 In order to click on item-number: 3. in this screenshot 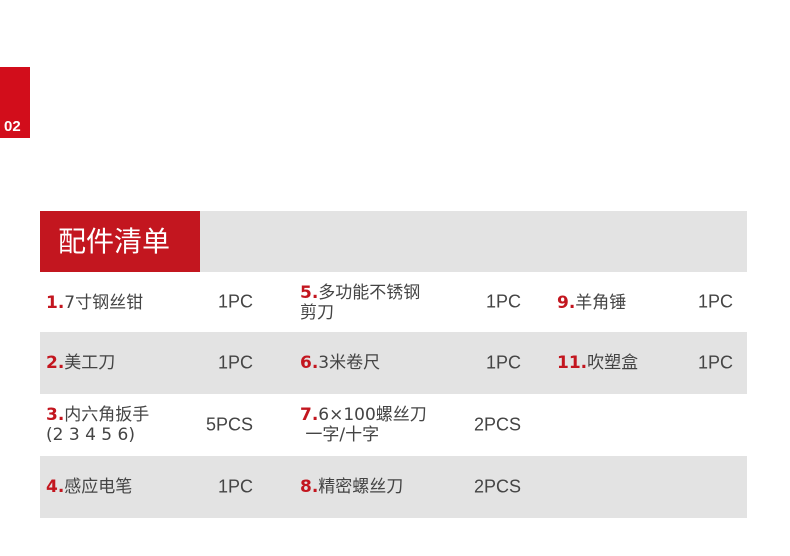, I will do `click(55, 415)`.